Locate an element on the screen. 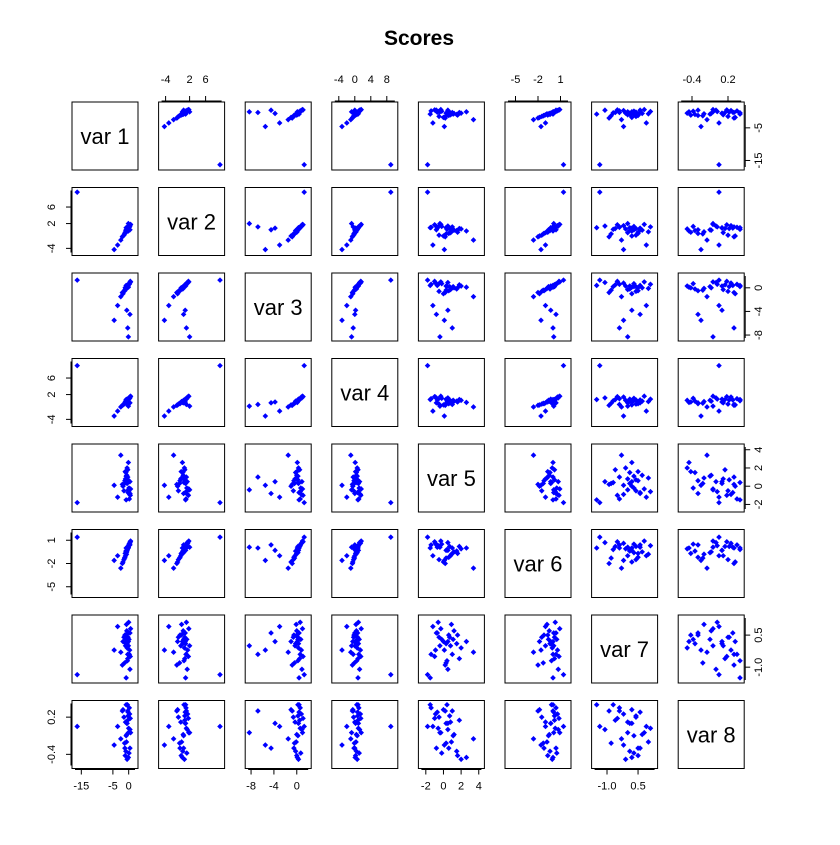 This screenshot has width=840, height=845. tick-label-top-2-1: -4 is located at coordinates (166, 80).